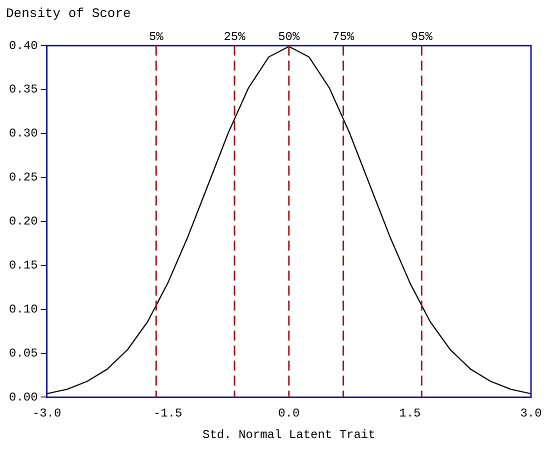 The width and height of the screenshot is (551, 450). What do you see at coordinates (23, 89) in the screenshot?
I see `y-tick-label: 0.35` at bounding box center [23, 89].